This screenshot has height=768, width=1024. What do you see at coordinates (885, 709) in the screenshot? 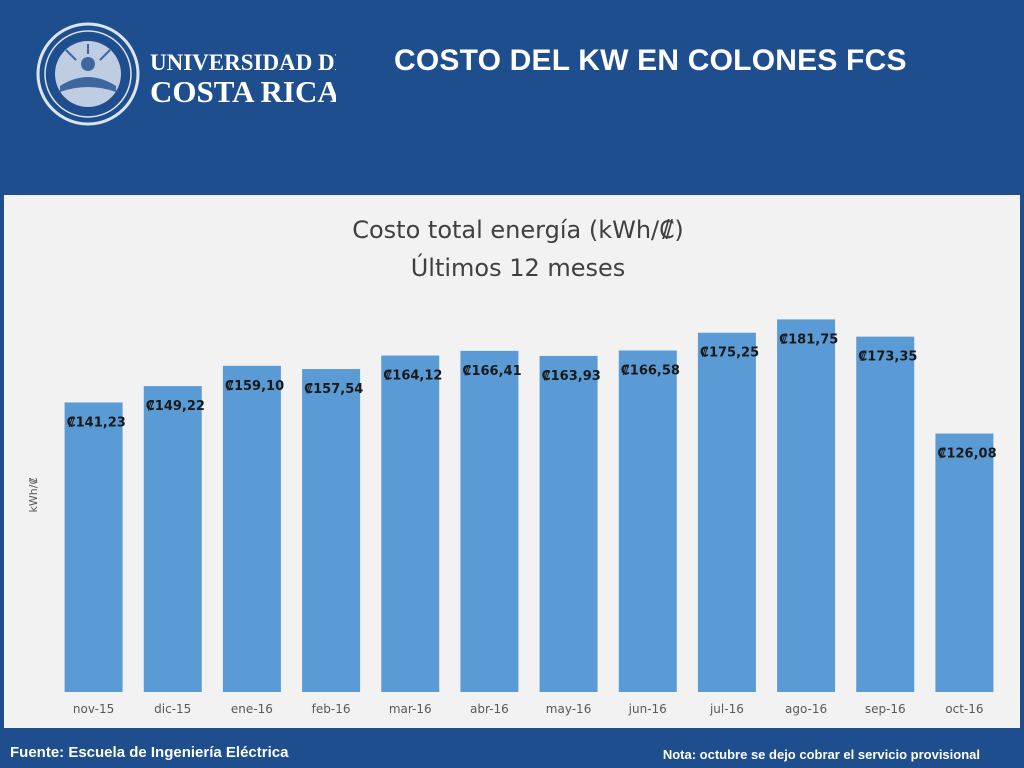
I see `x-tick-label: sep-16` at bounding box center [885, 709].